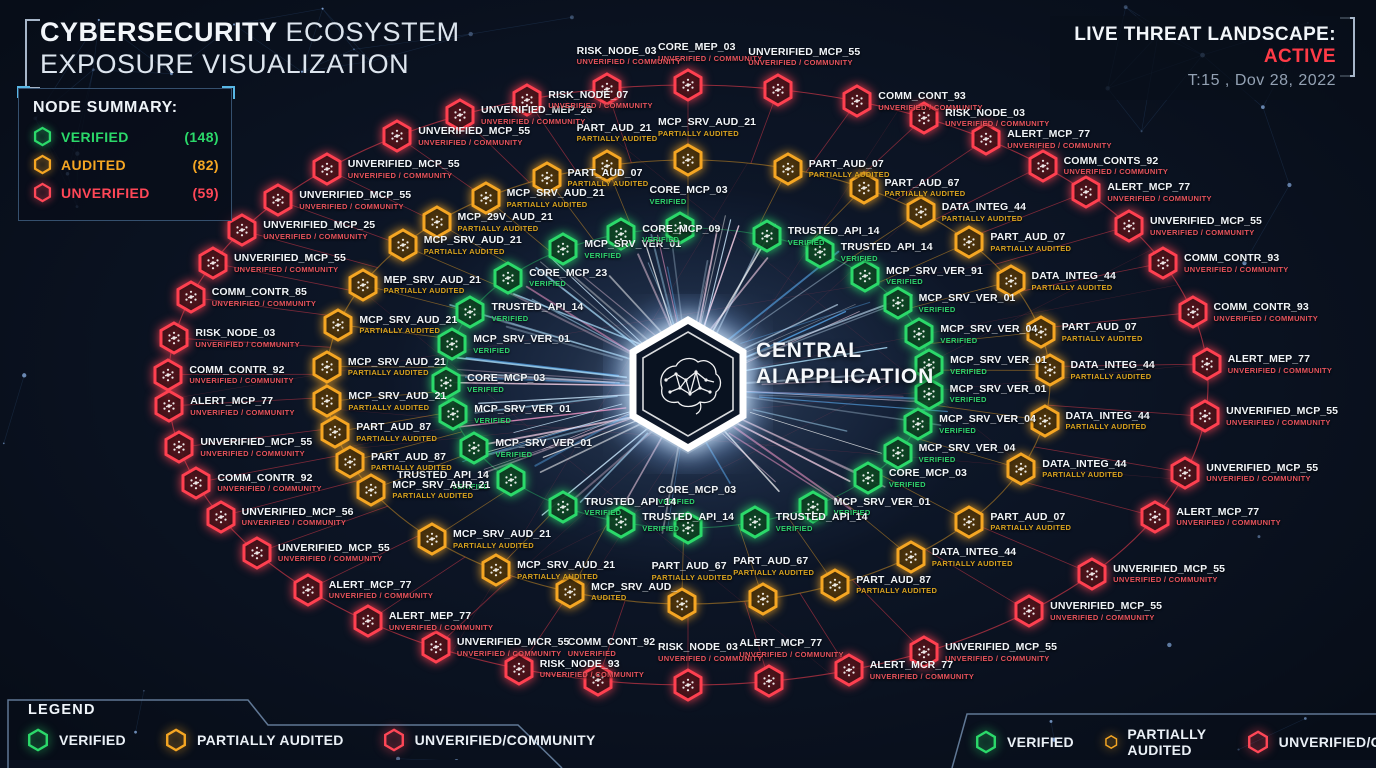 This screenshot has width=1376, height=768. Describe the element at coordinates (76, 740) in the screenshot. I see `legend-item-verified: VERIFIED` at that location.